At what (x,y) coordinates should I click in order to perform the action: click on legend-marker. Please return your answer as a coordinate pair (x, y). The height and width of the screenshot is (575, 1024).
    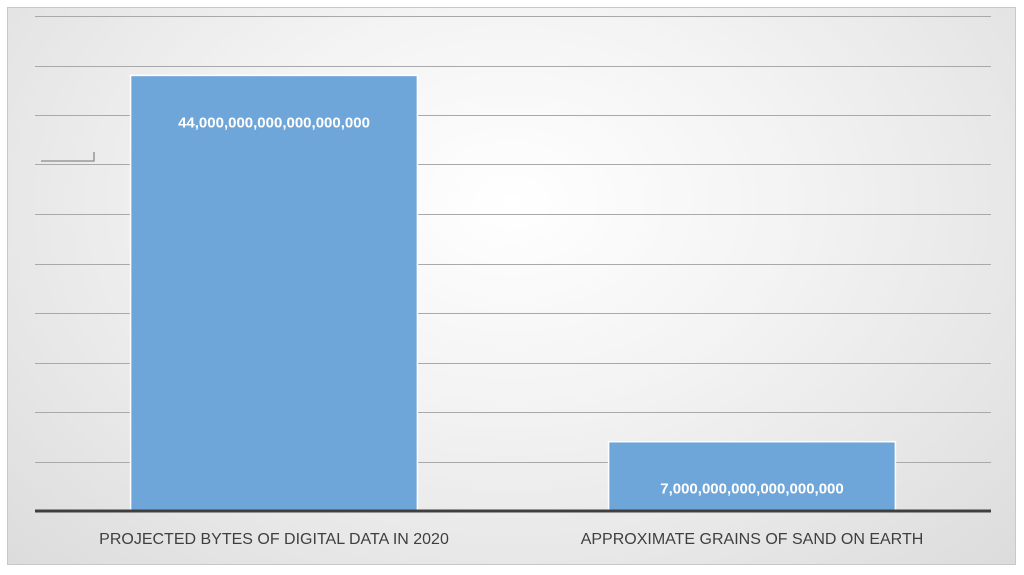
    Looking at the image, I should click on (68, 157).